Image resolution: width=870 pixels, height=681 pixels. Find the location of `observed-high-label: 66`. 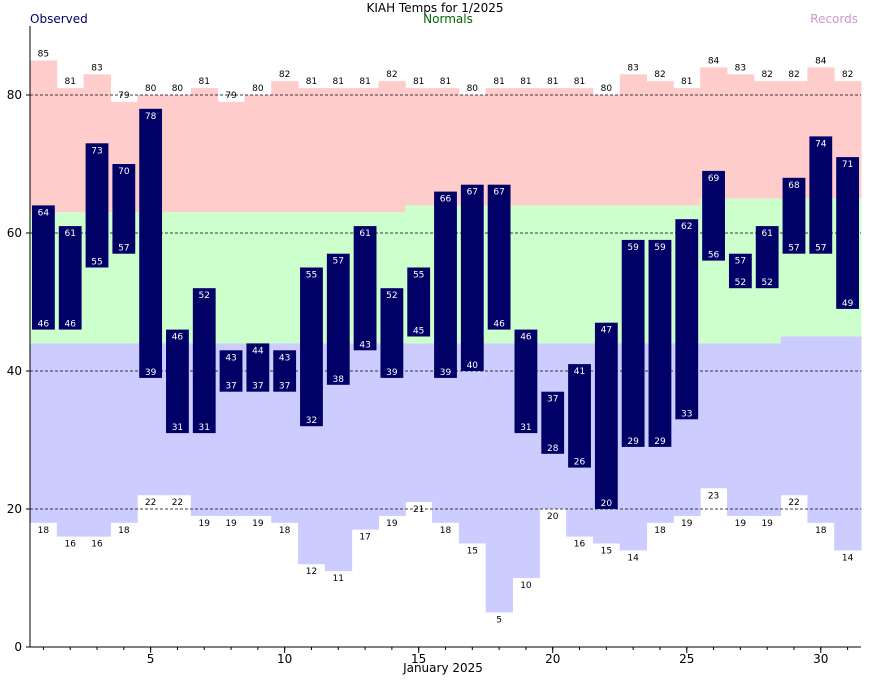

observed-high-label: 66 is located at coordinates (446, 200).